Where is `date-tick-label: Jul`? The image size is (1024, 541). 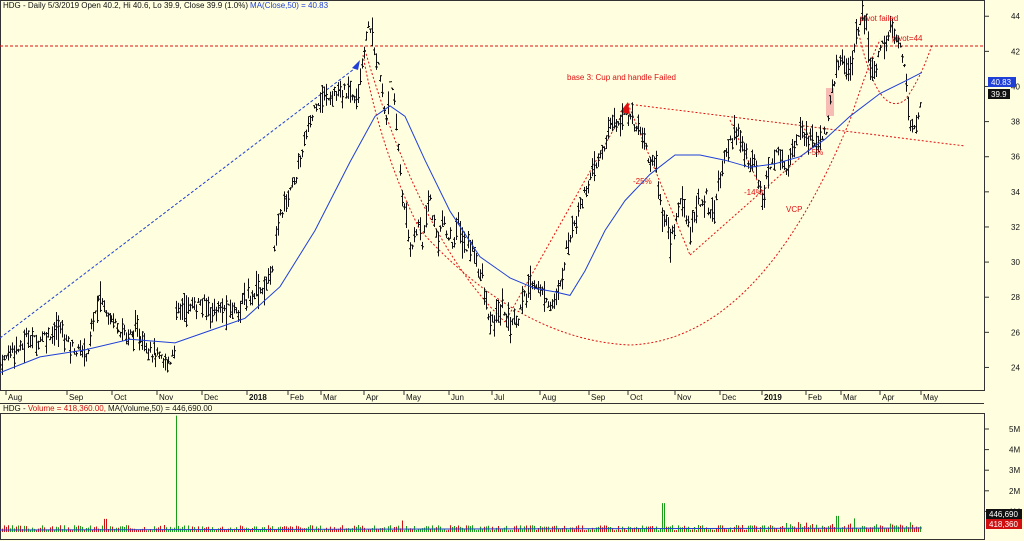
date-tick-label: Jul is located at coordinates (499, 397).